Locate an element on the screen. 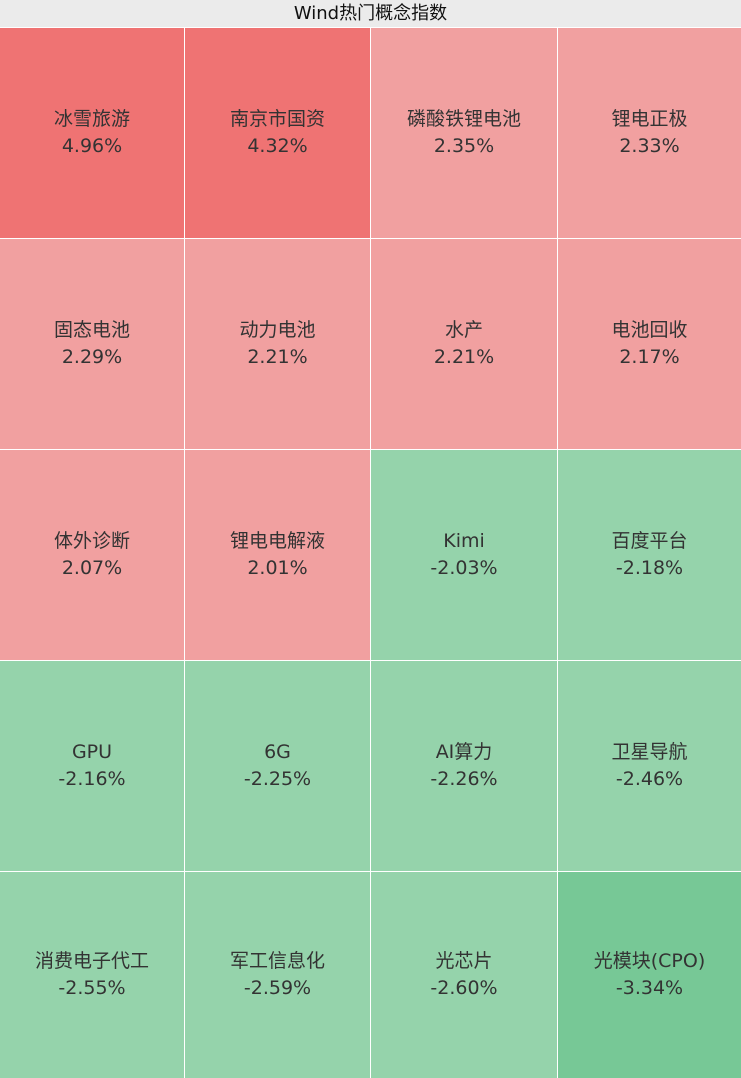 This screenshot has height=1078, width=741. cell-value: -2.26% is located at coordinates (464, 779).